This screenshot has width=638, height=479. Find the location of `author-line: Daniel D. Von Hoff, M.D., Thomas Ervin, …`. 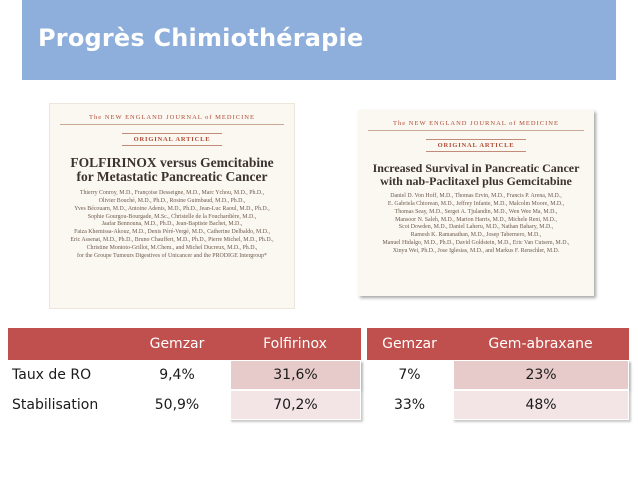

author-line: Daniel D. Von Hoff, M.D., Thomas Ervin, … is located at coordinates (476, 196).